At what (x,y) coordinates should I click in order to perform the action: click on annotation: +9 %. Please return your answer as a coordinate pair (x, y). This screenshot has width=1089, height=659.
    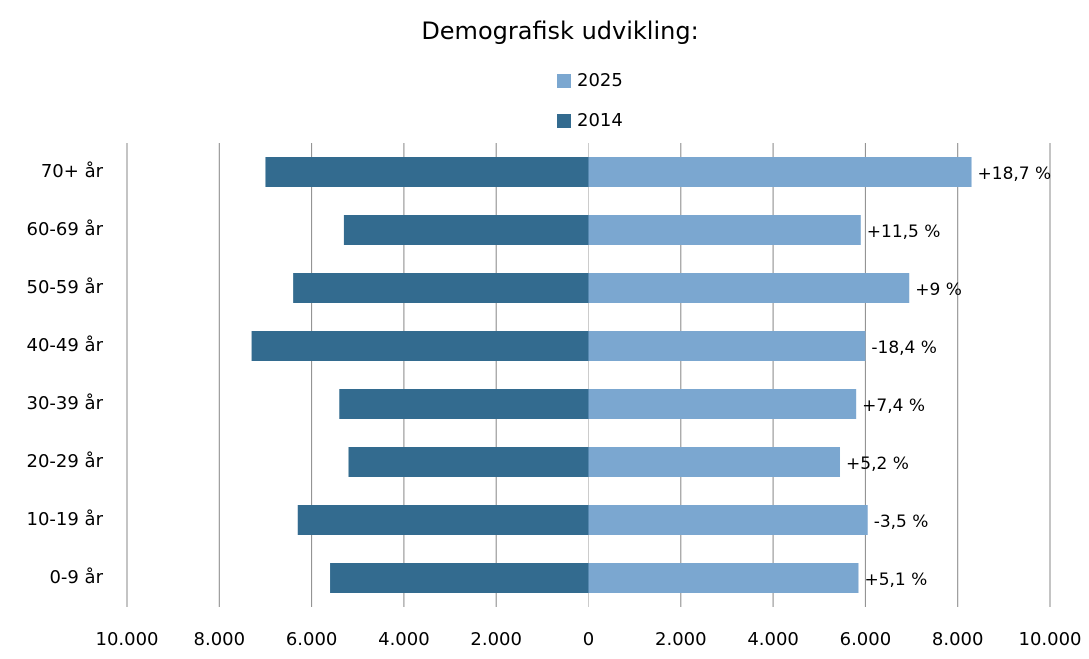
    Looking at the image, I should click on (938, 290).